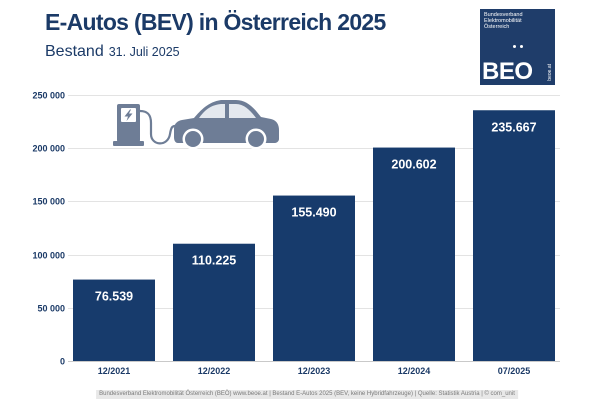 The height and width of the screenshot is (400, 600). I want to click on bar-value-label: 155.490, so click(313, 213).